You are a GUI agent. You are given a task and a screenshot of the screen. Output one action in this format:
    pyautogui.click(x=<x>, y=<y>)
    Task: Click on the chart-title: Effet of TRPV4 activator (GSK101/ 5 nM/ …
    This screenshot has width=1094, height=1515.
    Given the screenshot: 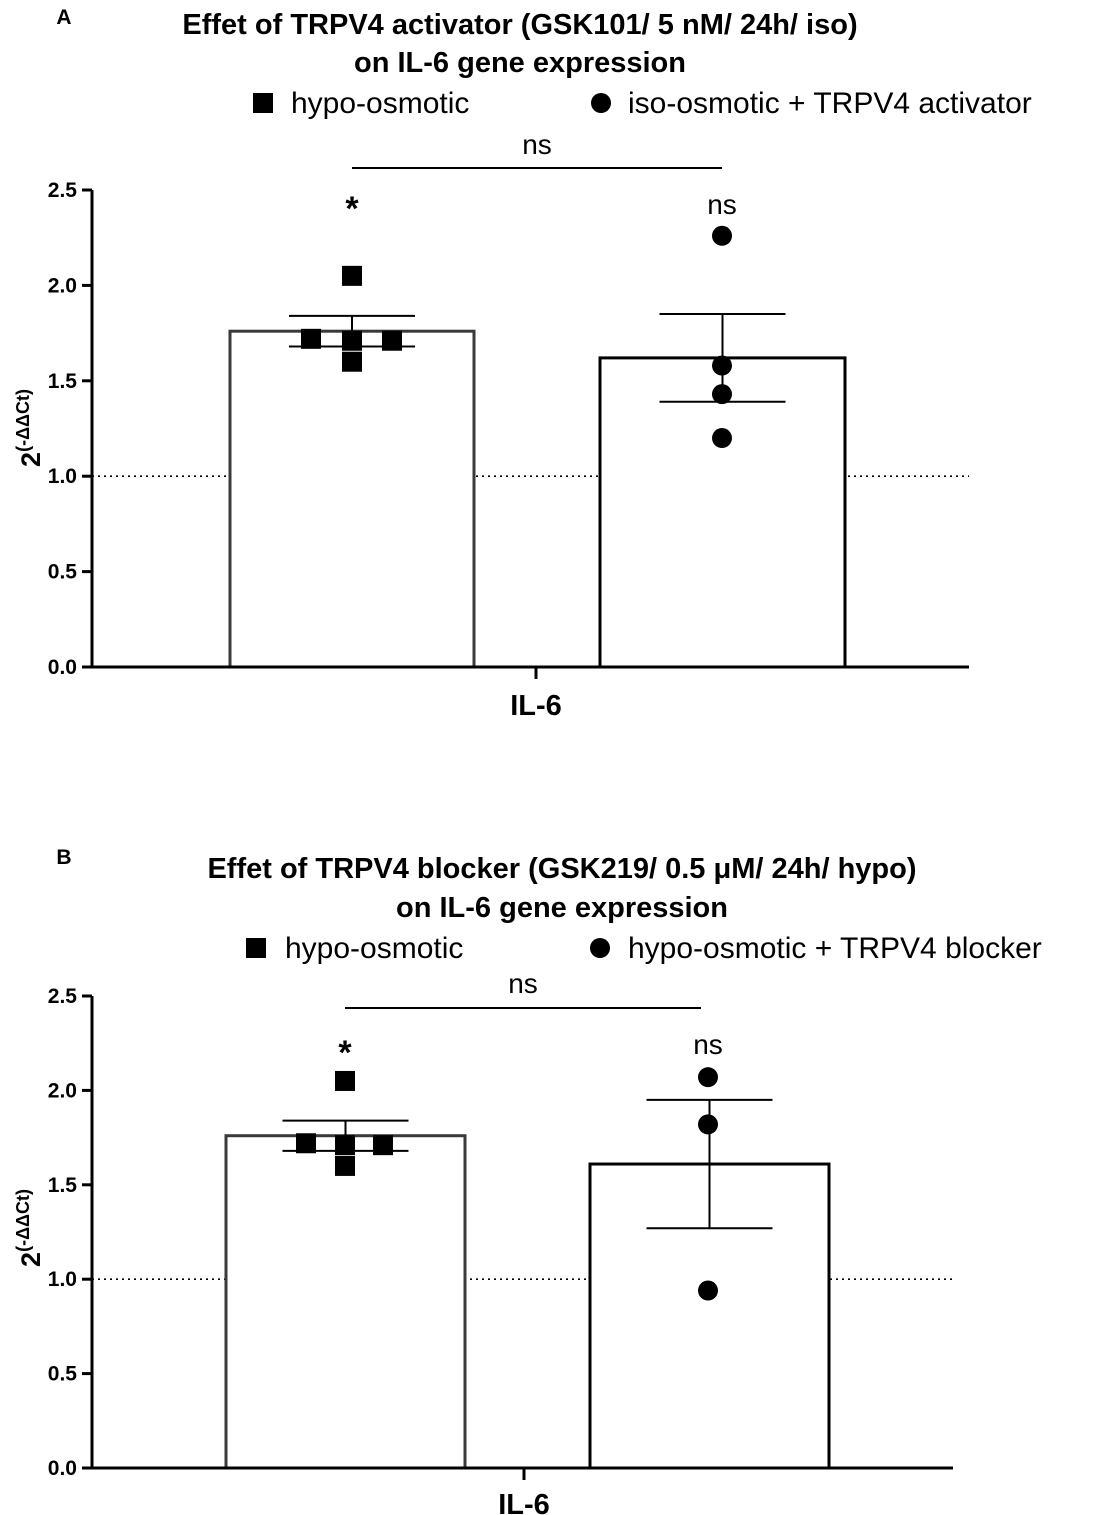 What is the action you would take?
    pyautogui.click(x=519, y=25)
    